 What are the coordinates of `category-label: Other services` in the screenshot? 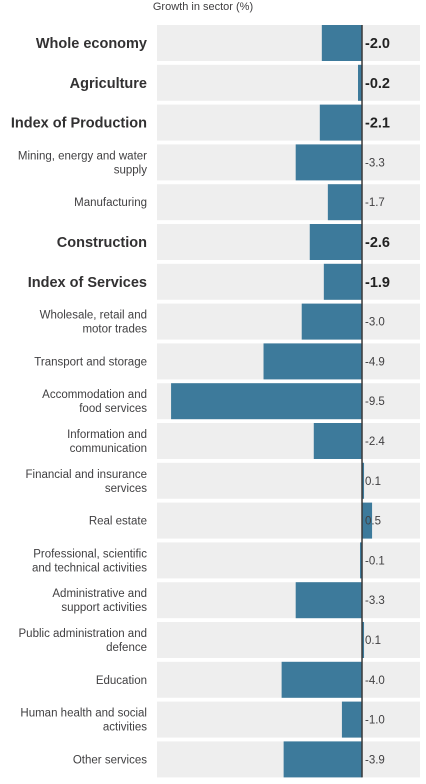 It's located at (110, 760).